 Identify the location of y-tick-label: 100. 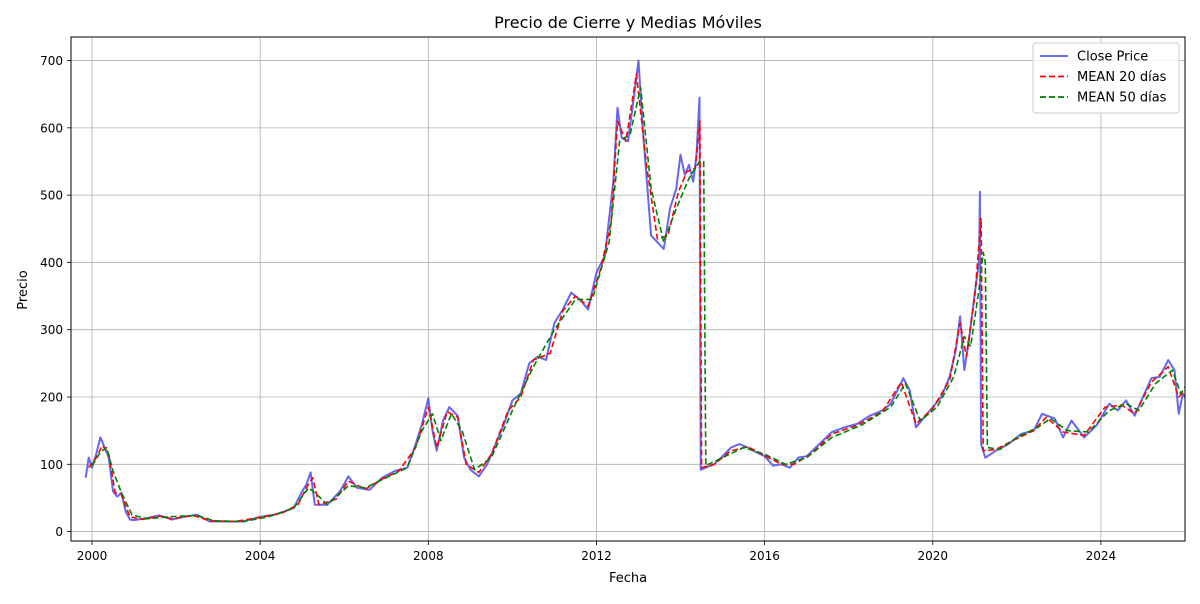
(51, 465).